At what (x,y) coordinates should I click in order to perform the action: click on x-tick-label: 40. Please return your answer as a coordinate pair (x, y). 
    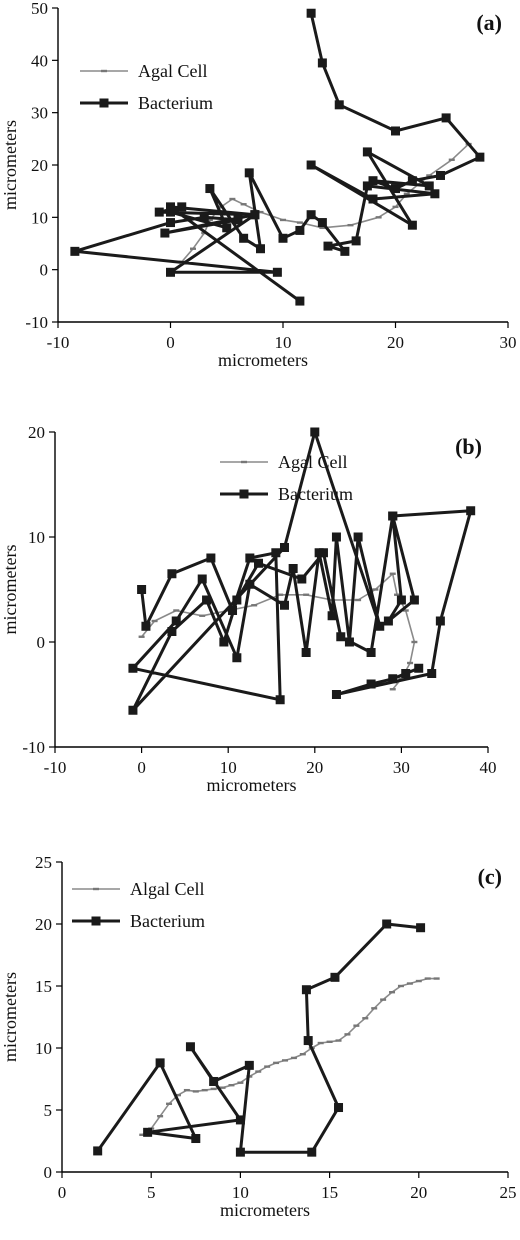
    Looking at the image, I should click on (488, 767).